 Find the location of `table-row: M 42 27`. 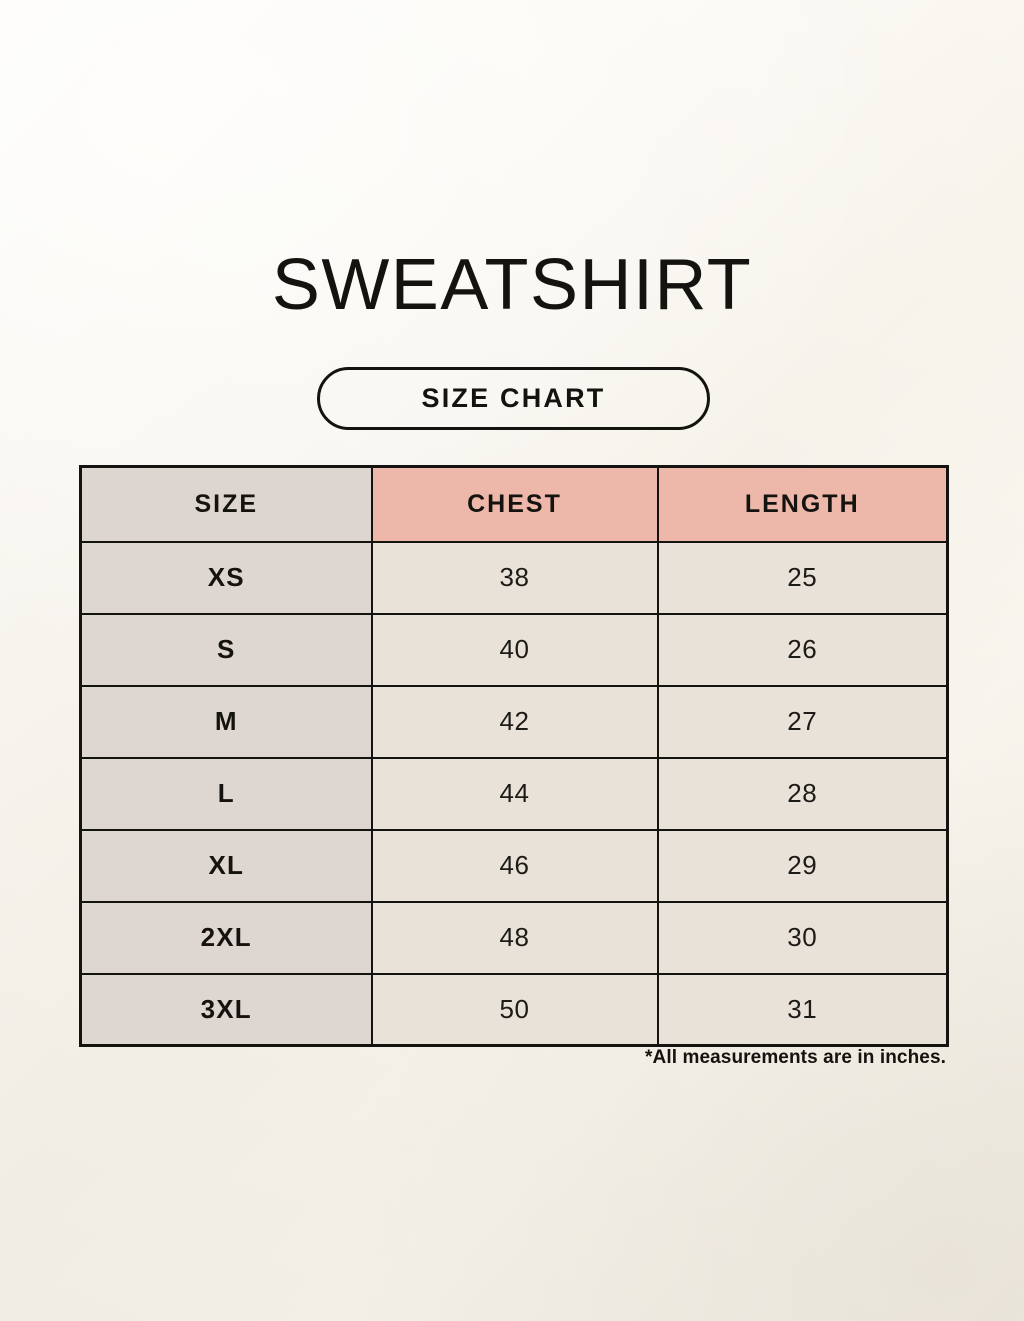

table-row: M 42 27 is located at coordinates (514, 721).